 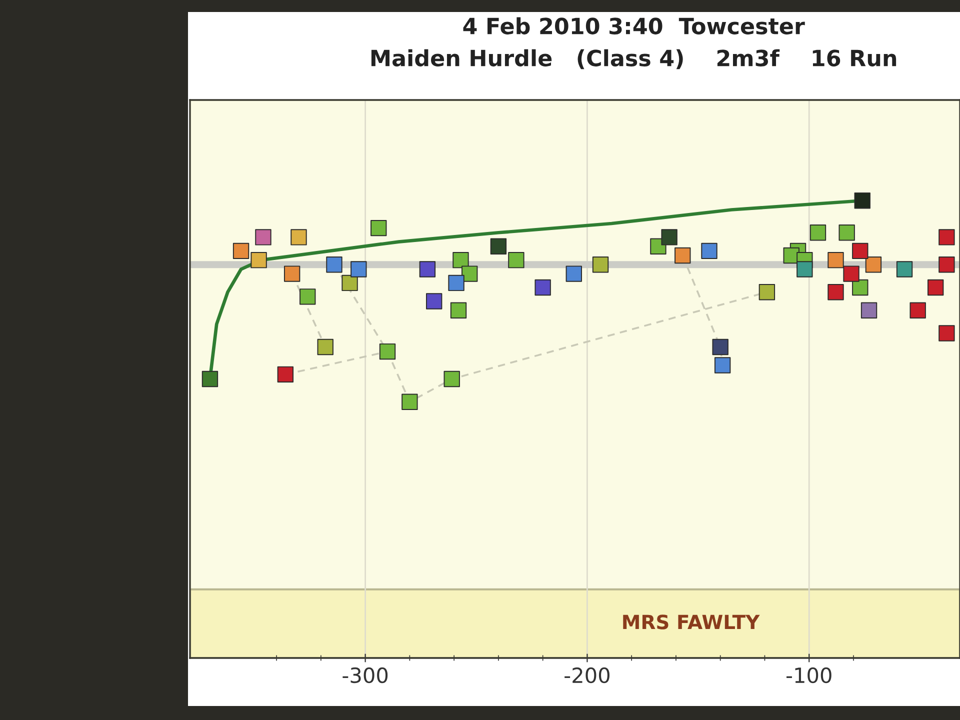 What do you see at coordinates (634, 25) in the screenshot?
I see `chart-title: 4 Feb 2010 3:40 Towcester` at bounding box center [634, 25].